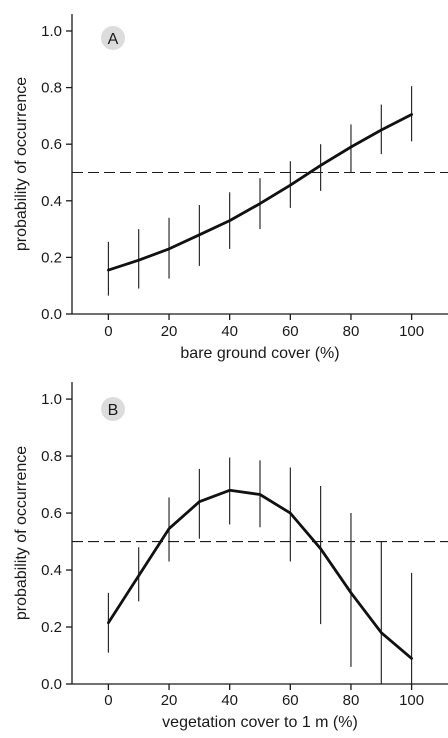 Image resolution: width=448 pixels, height=738 pixels. I want to click on x-axis-title: vegetation cover to 1 m (%), so click(260, 722).